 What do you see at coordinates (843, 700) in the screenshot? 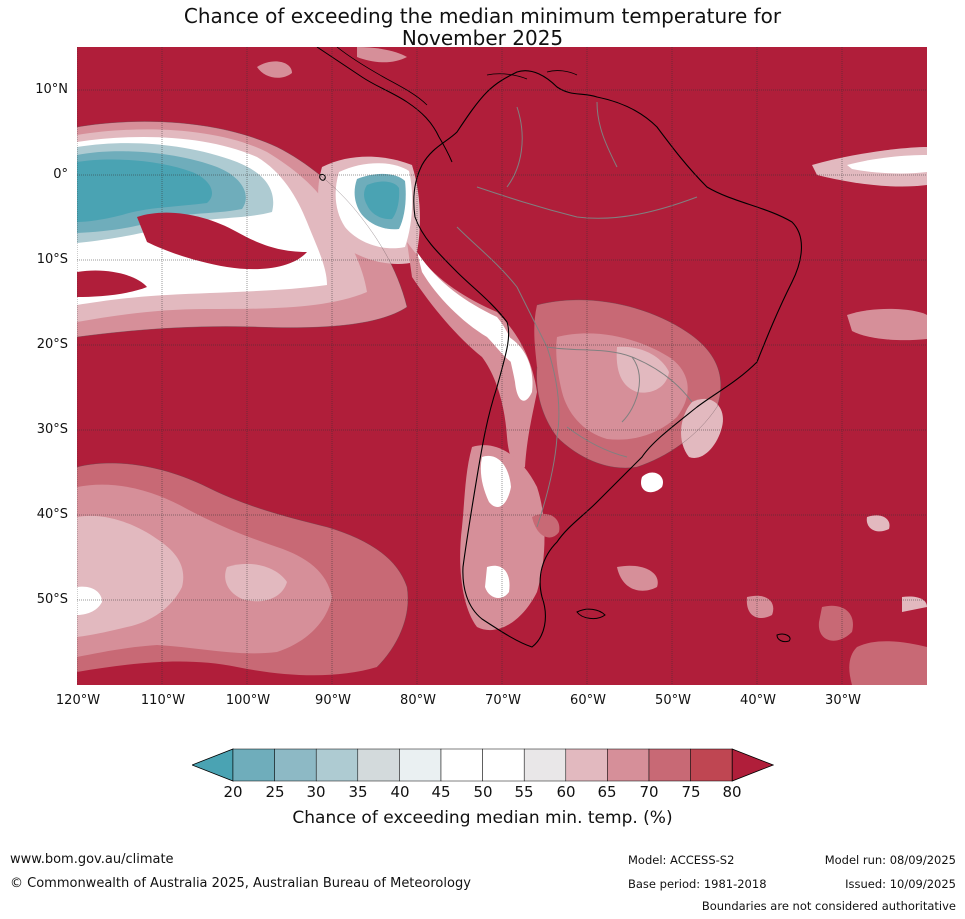
I see `lon-label-30w: 30°W` at bounding box center [843, 700].